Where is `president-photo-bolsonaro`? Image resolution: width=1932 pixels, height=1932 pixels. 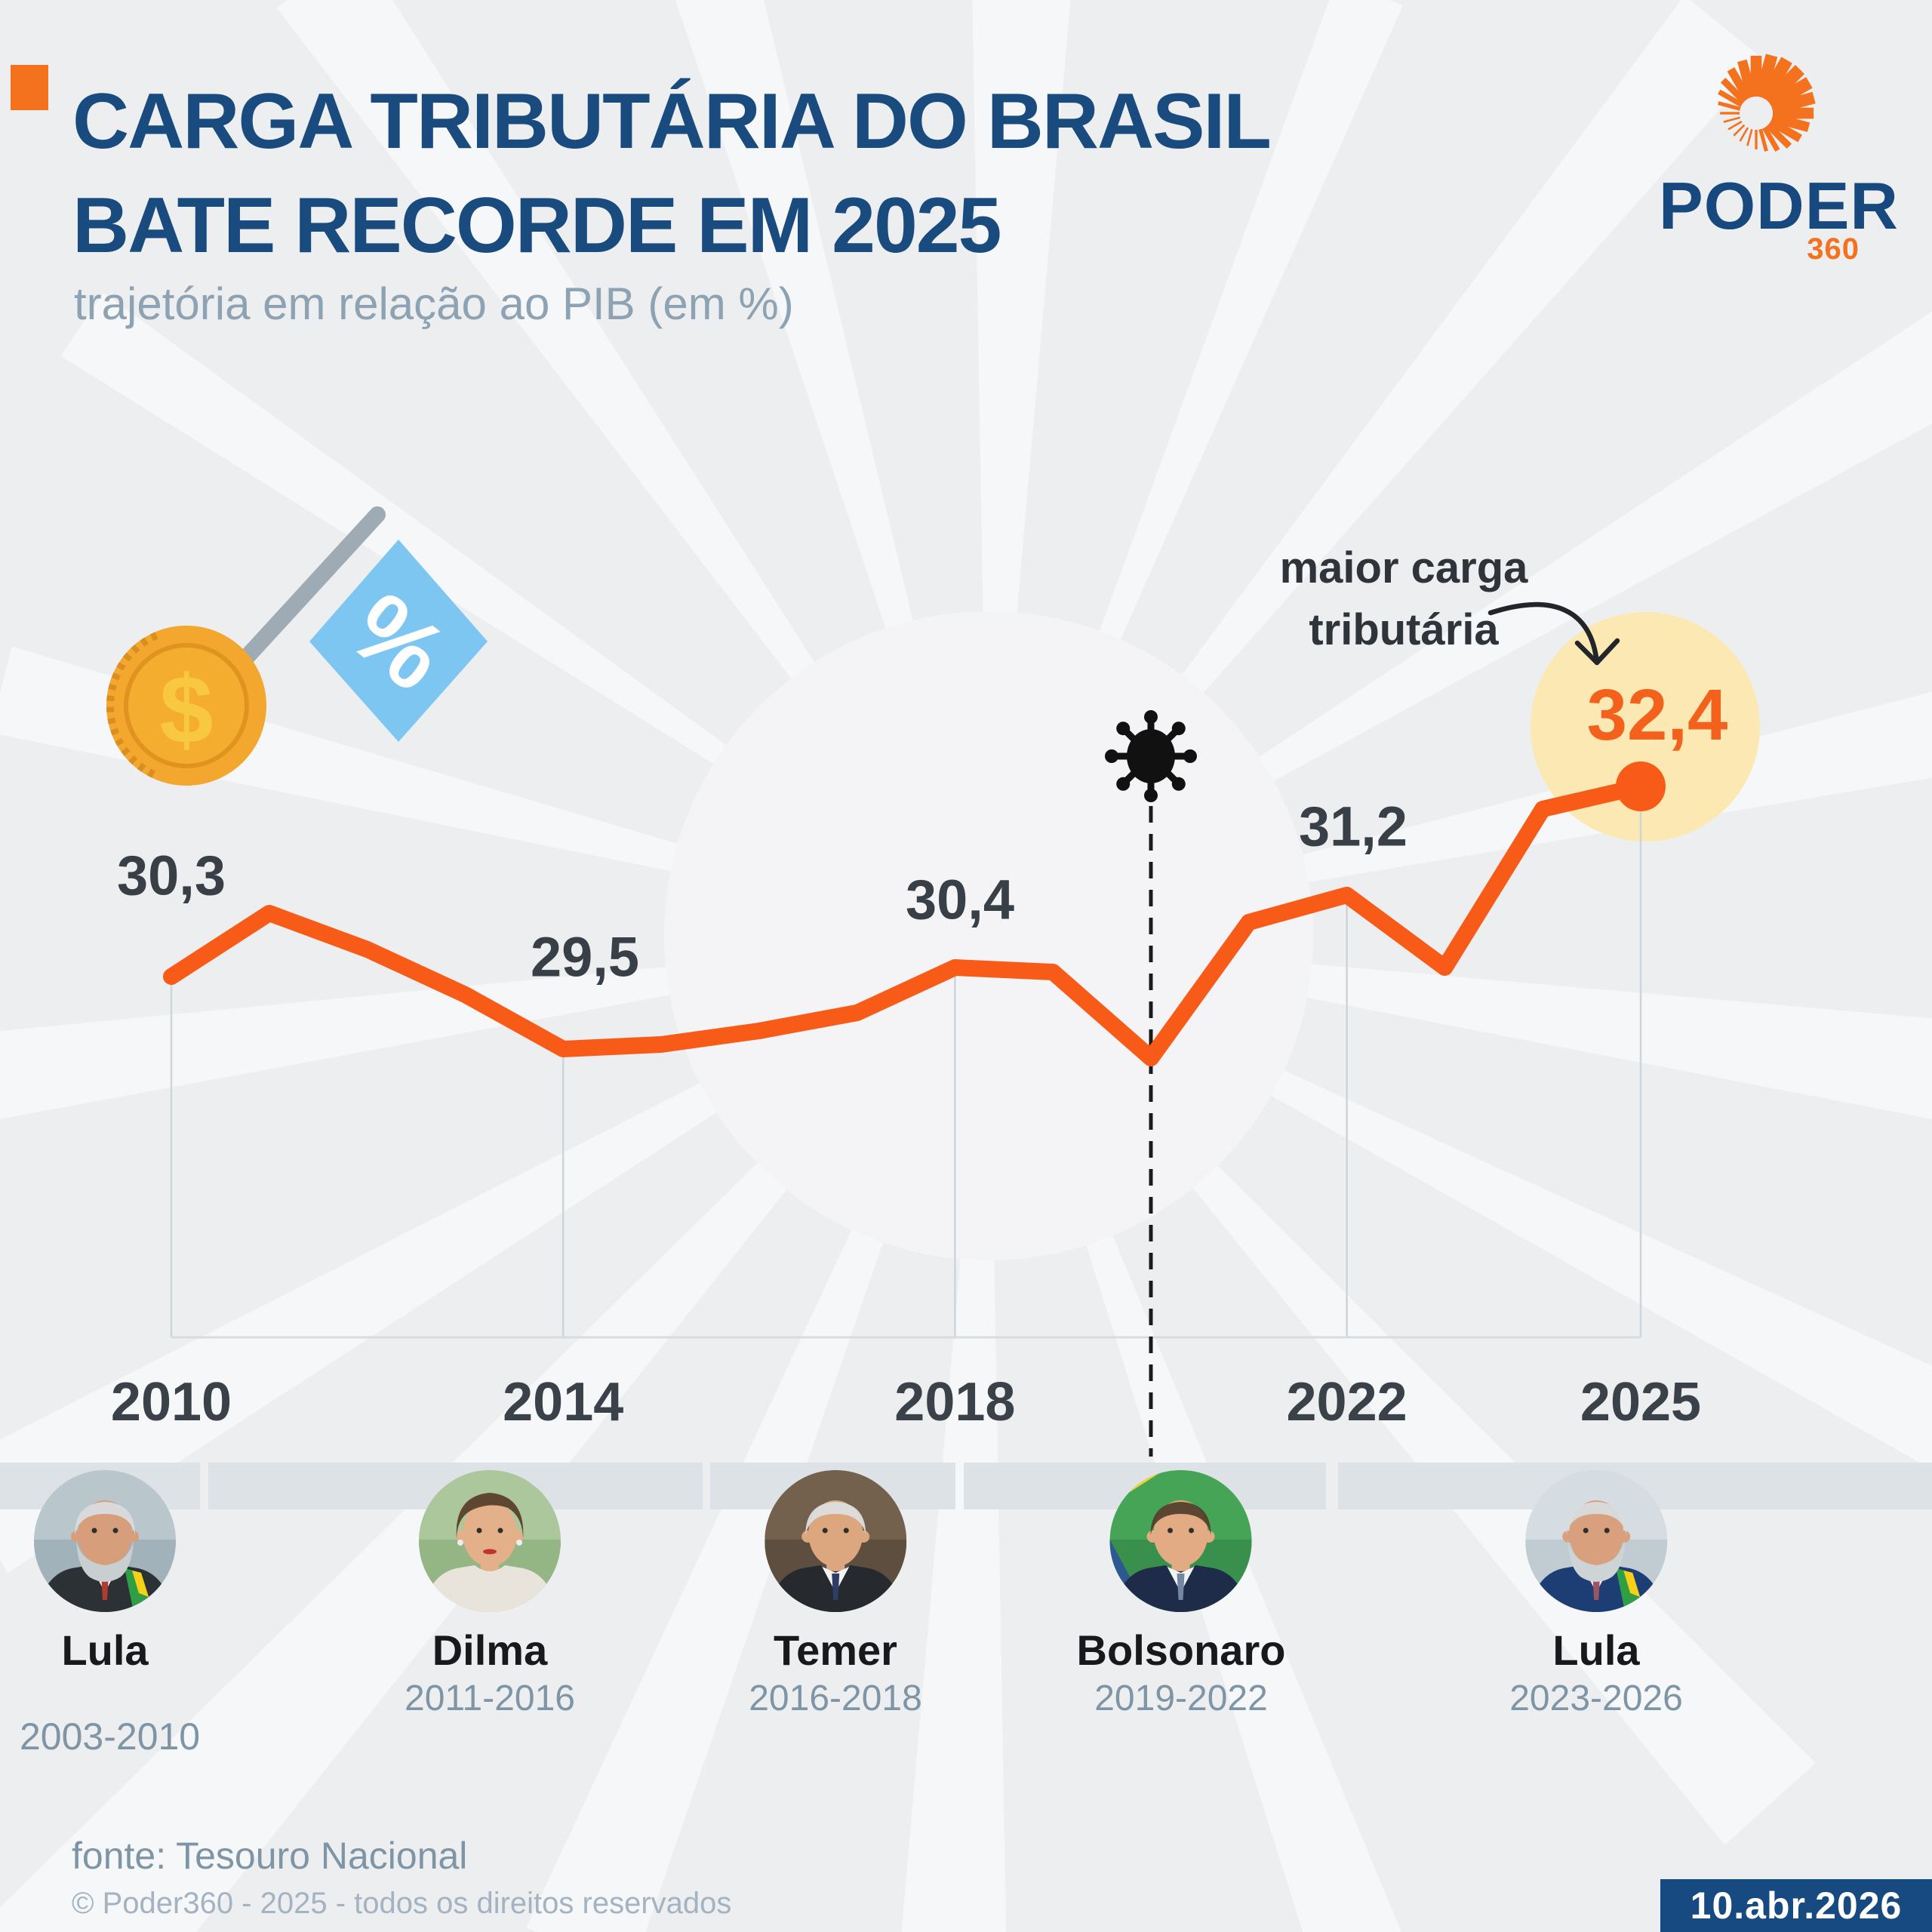 president-photo-bolsonaro is located at coordinates (1180, 1541).